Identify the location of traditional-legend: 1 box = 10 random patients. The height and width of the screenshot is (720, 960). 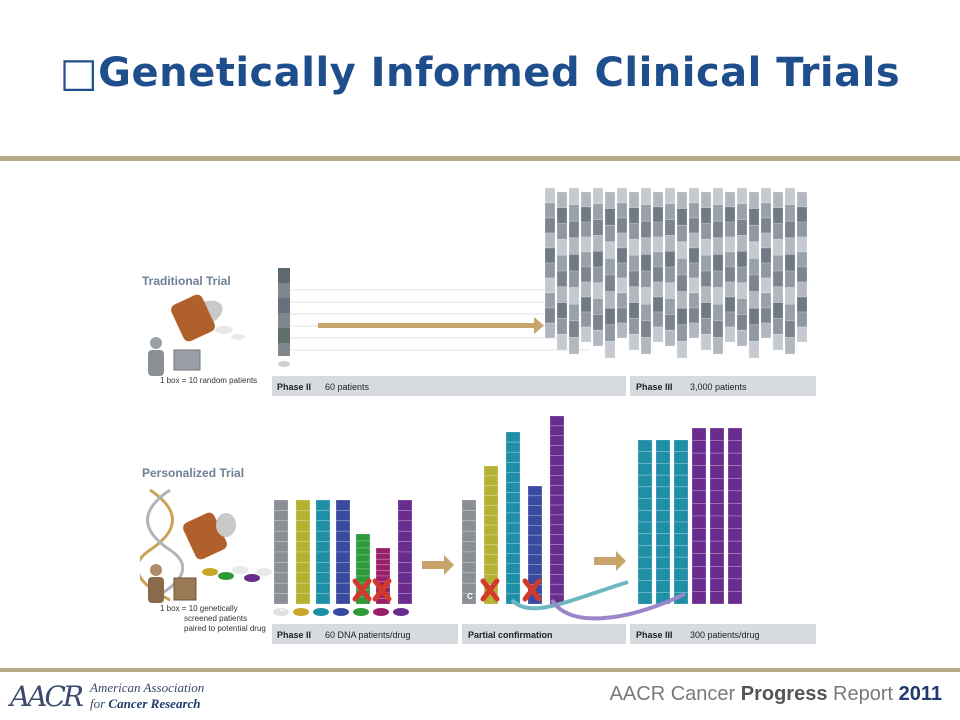
(209, 380).